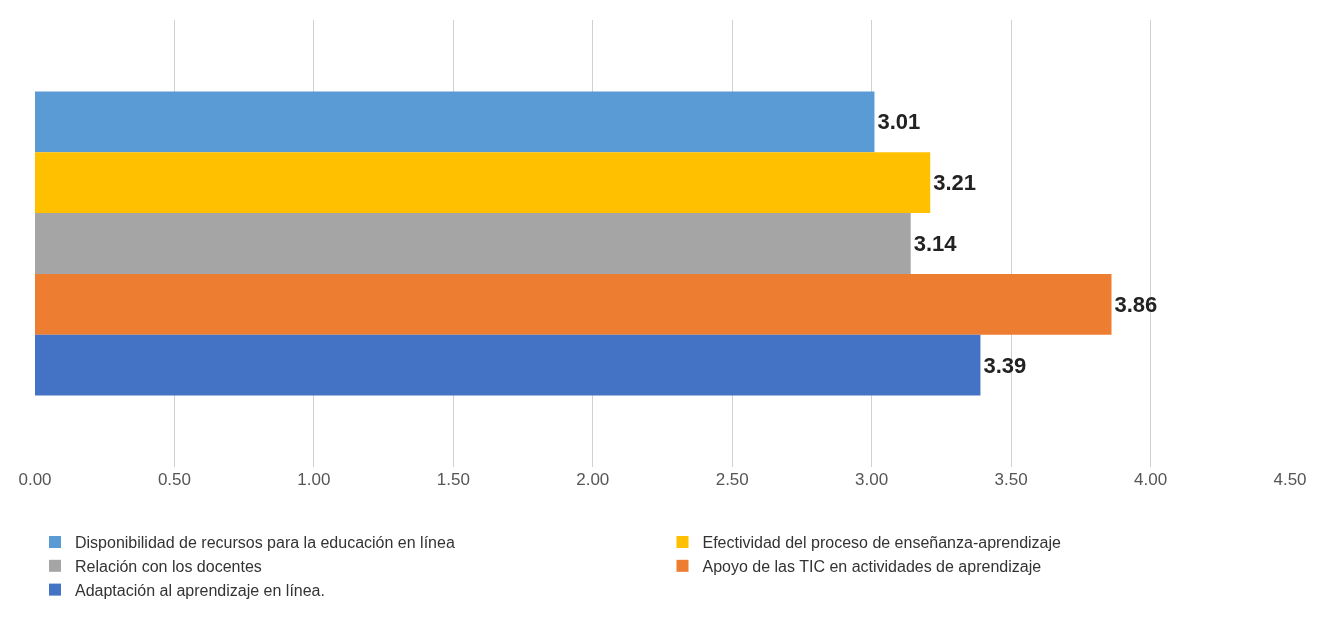 This screenshot has width=1320, height=637. What do you see at coordinates (882, 543) in the screenshot?
I see `legend-label: Efectividad del proceso de enseñanza-aprendizaje` at bounding box center [882, 543].